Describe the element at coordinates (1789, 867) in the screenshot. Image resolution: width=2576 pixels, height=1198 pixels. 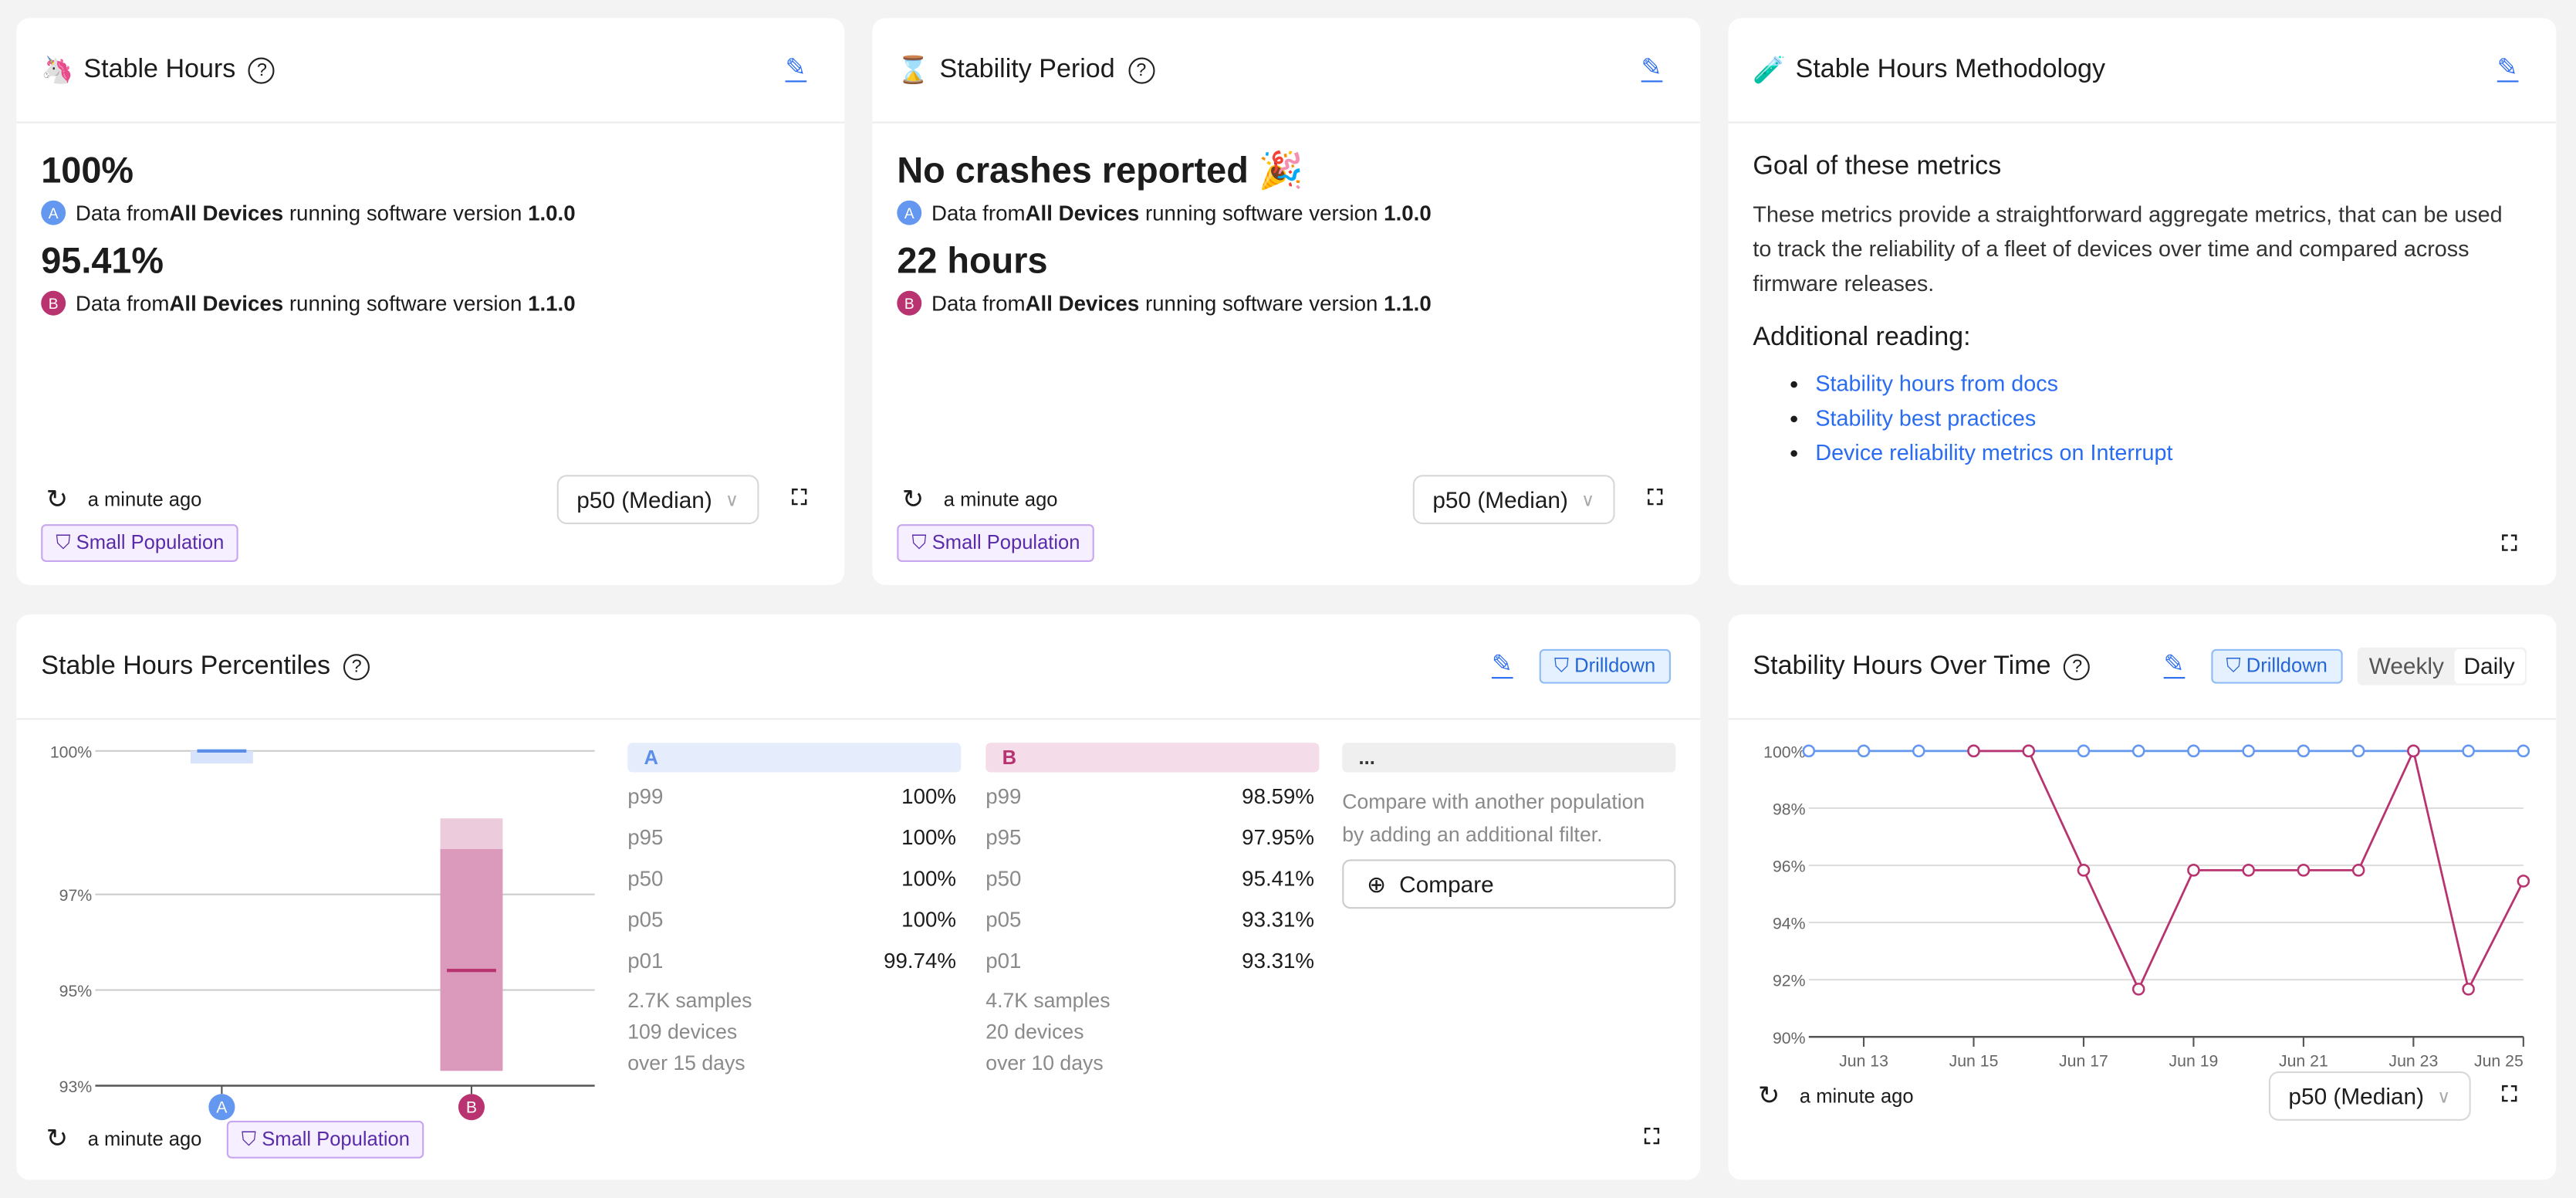
I see `y-tick-label: 96%` at that location.